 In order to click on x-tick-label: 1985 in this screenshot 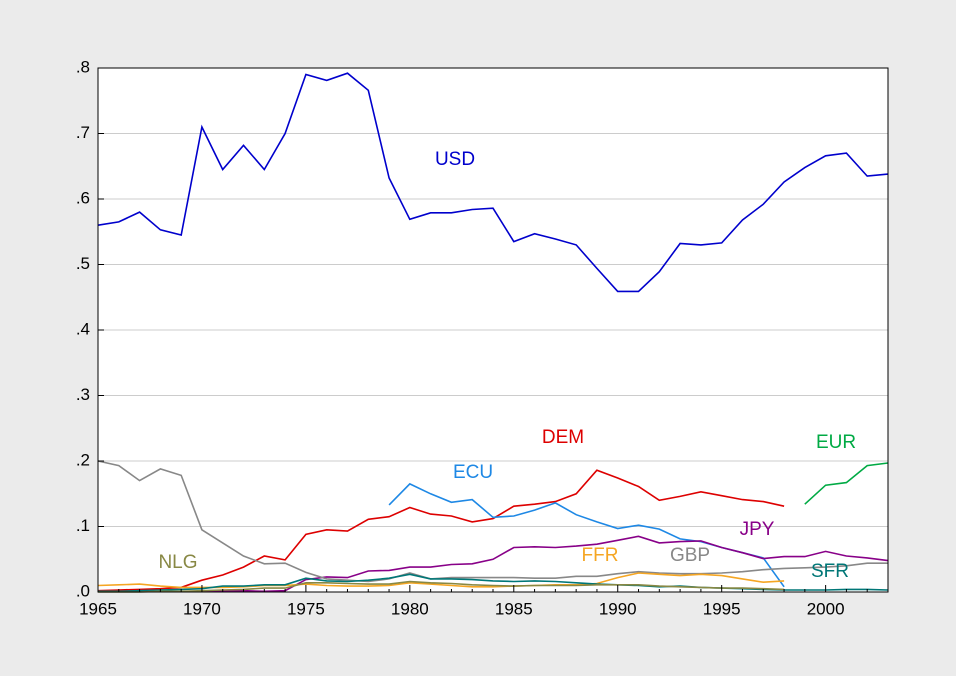, I will do `click(514, 608)`.